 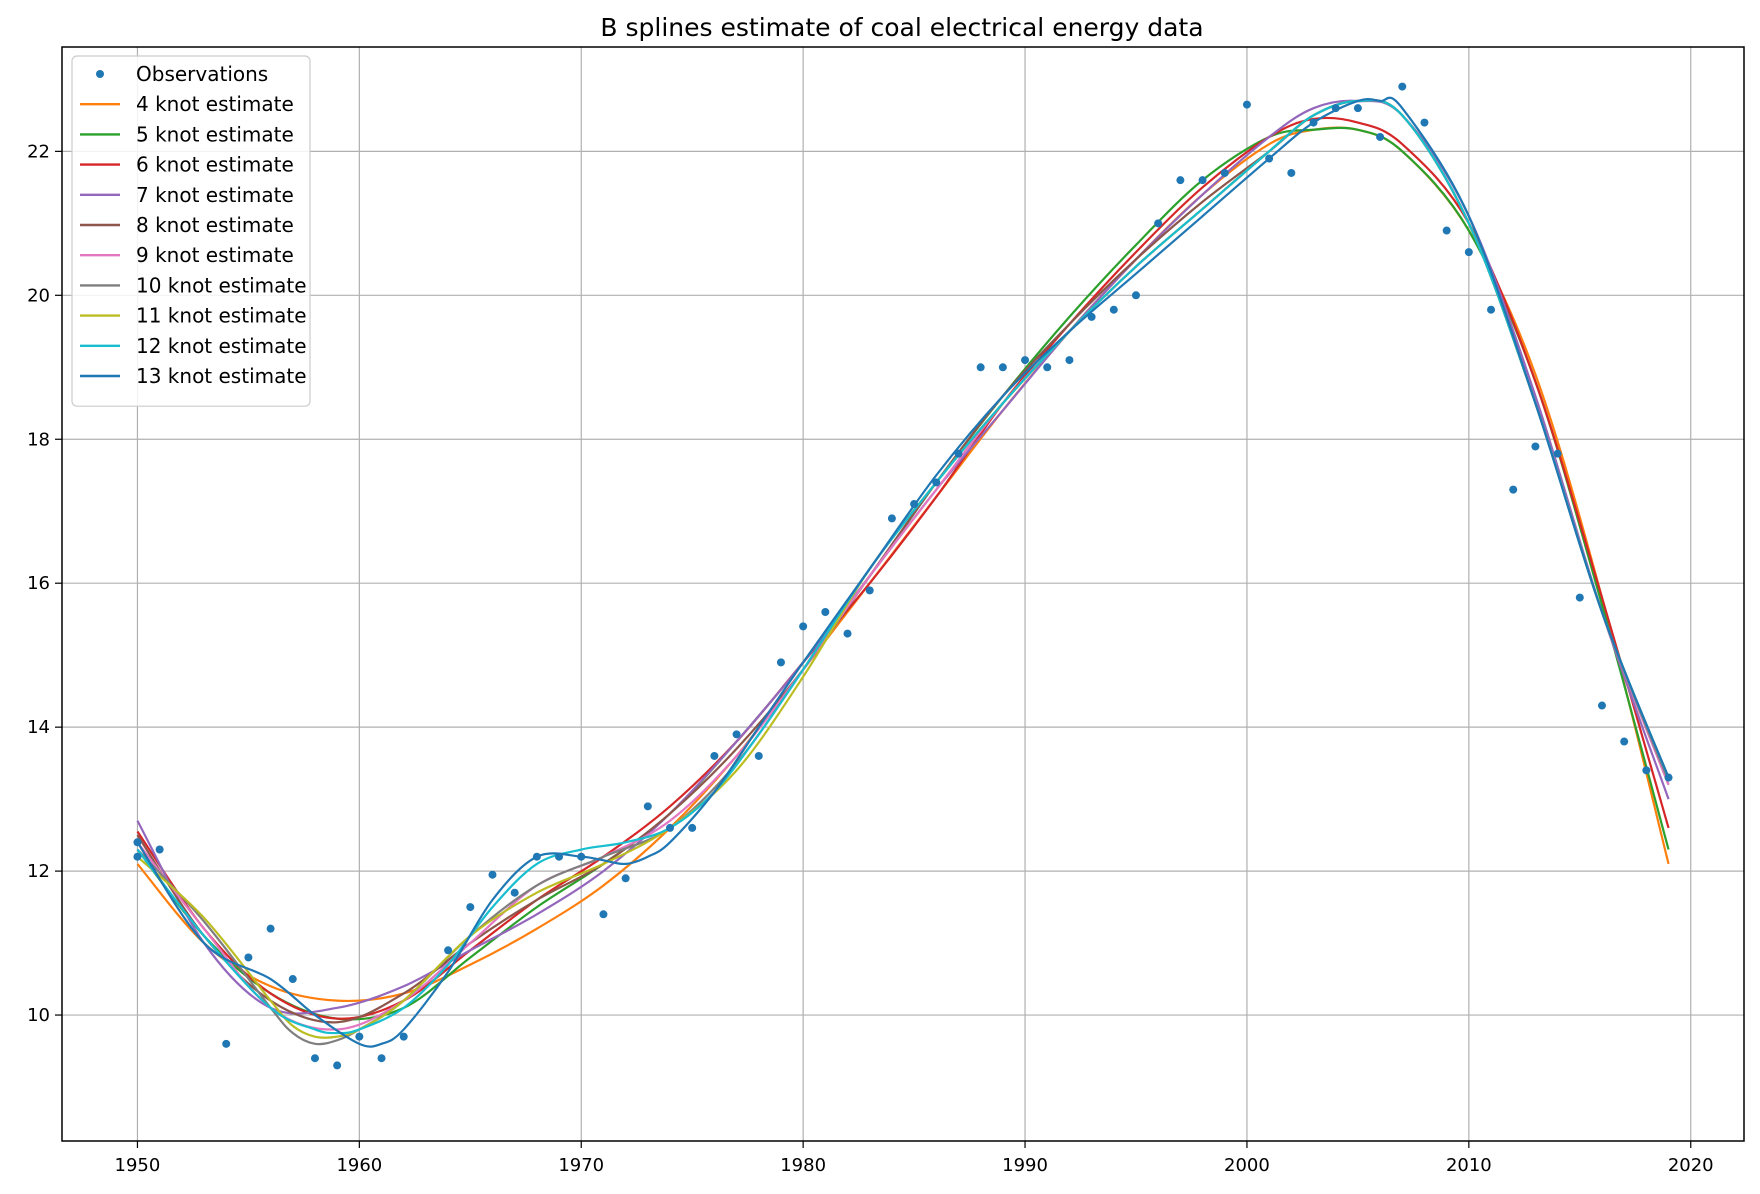 I want to click on x-tick-label: 2020, so click(x=1691, y=1165).